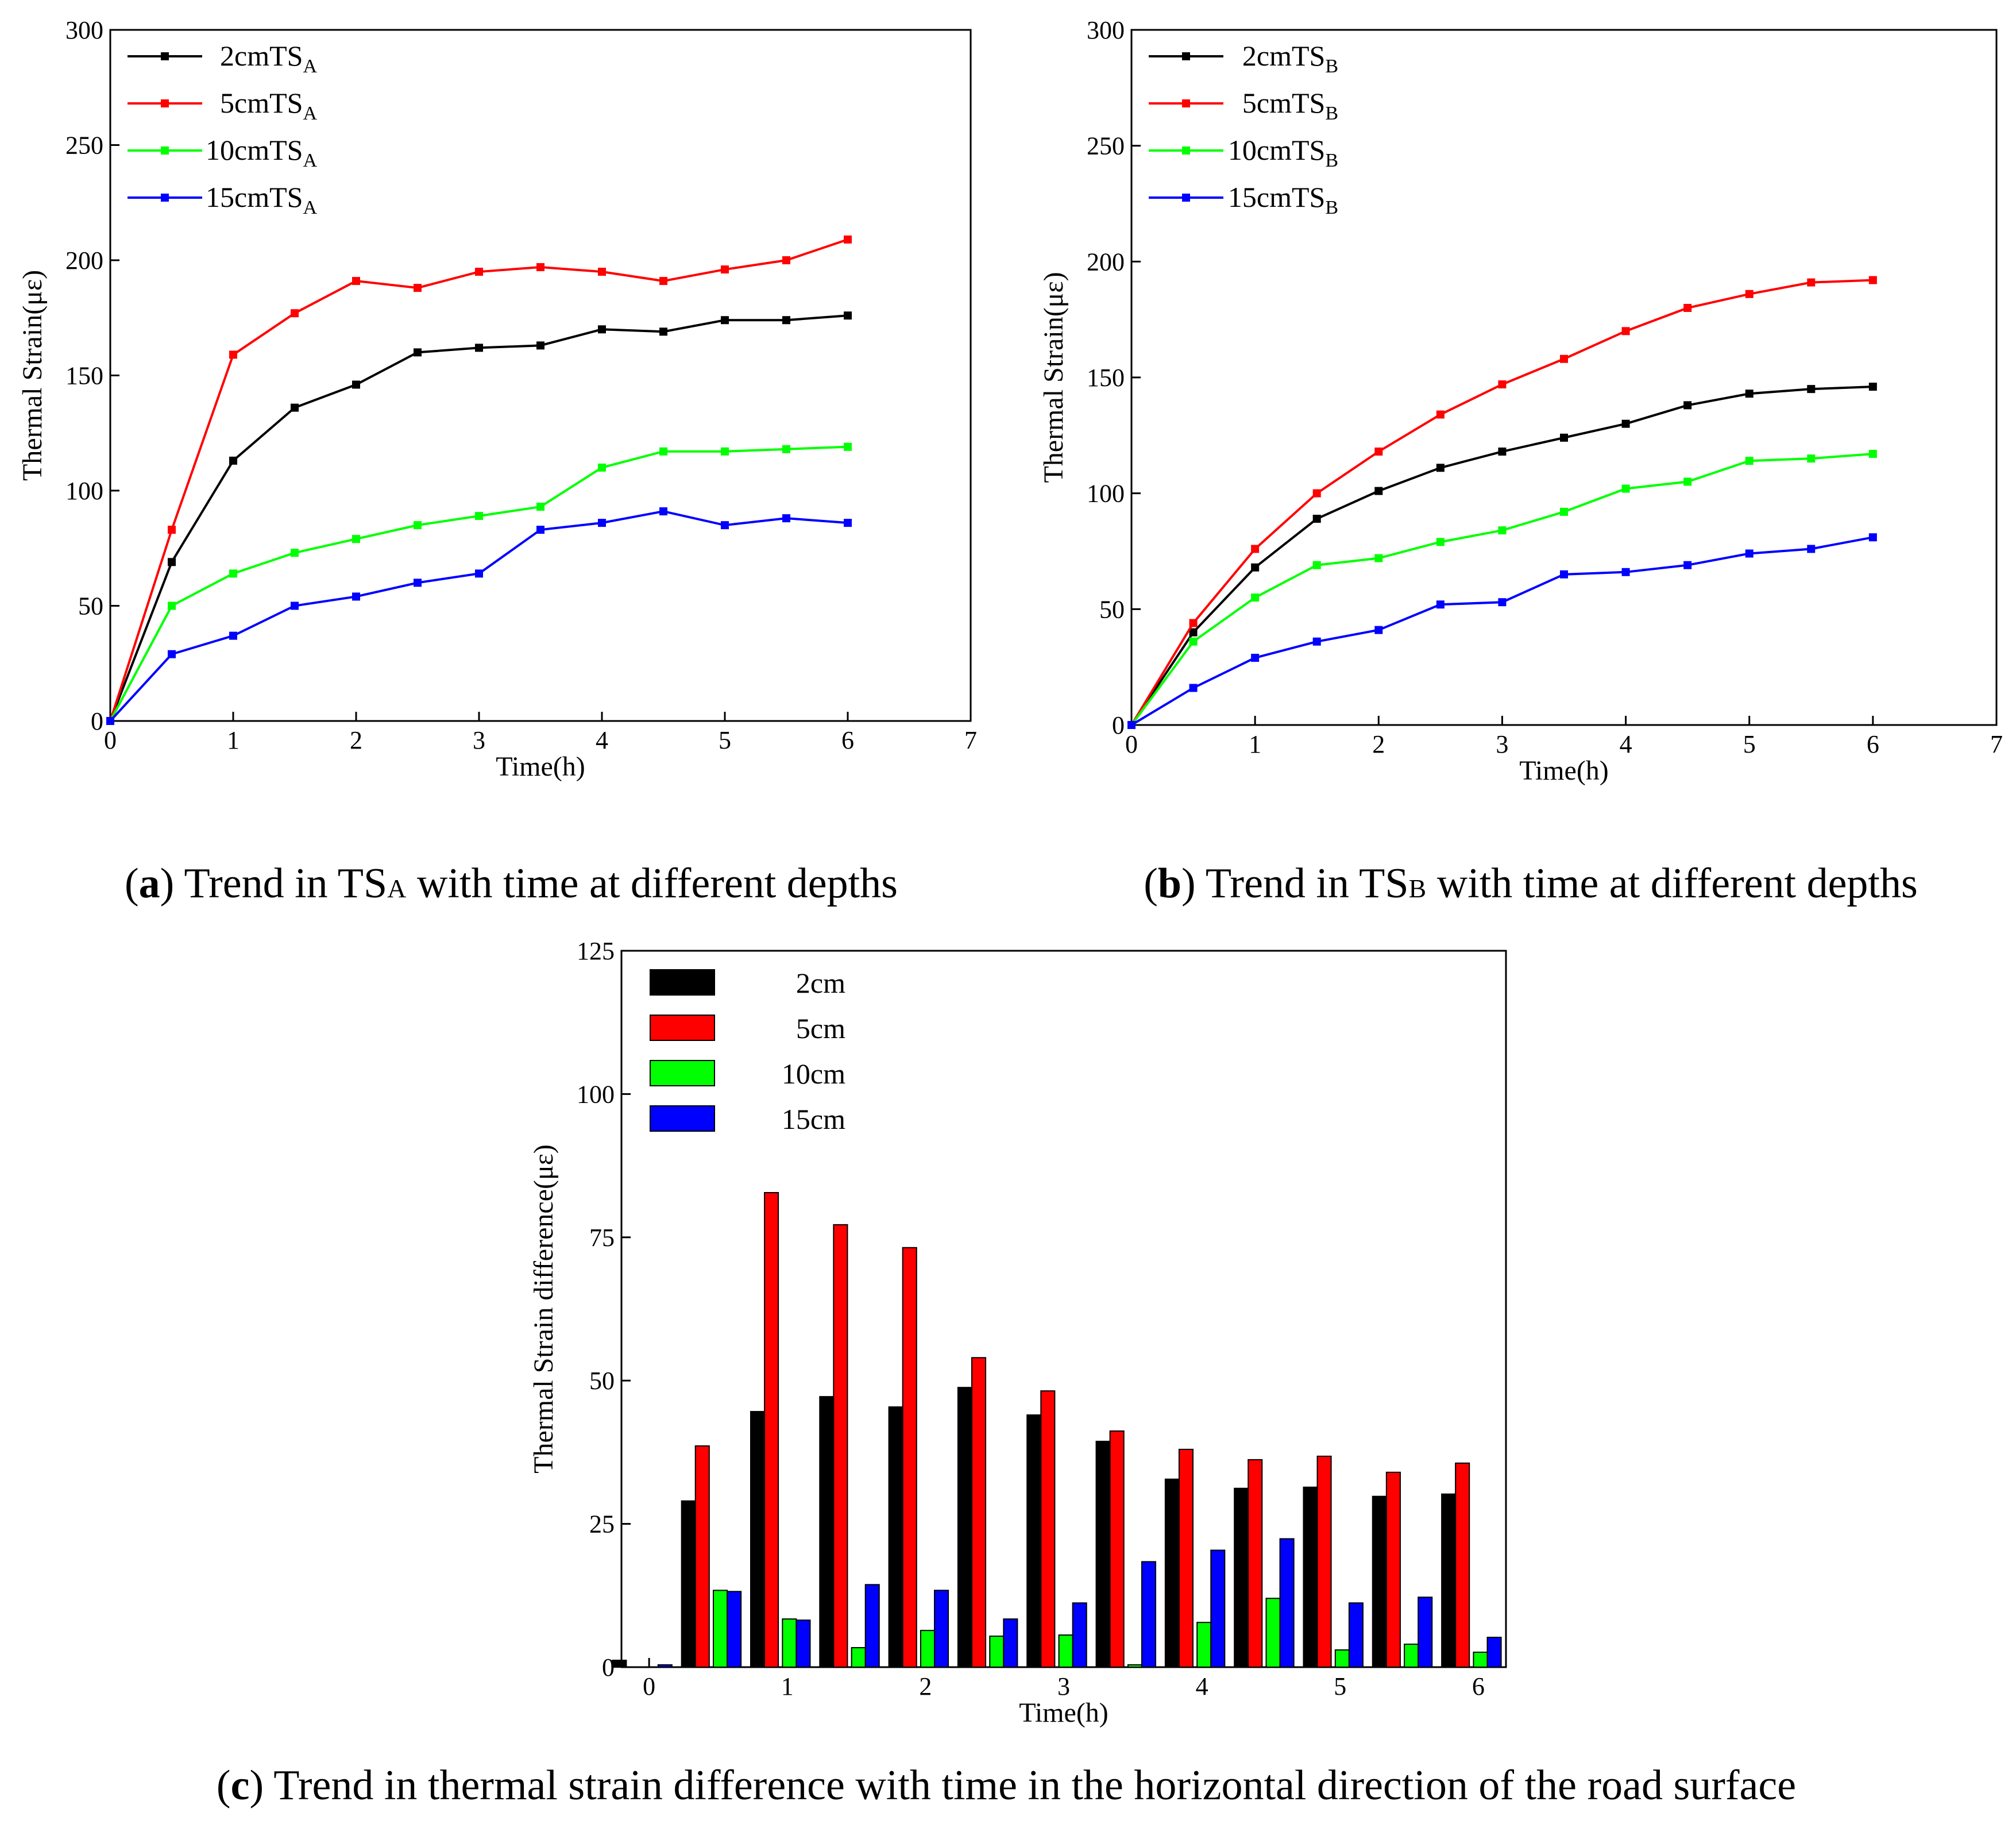 The width and height of the screenshot is (2016, 1828). What do you see at coordinates (132, 883) in the screenshot?
I see `caption-paren-open: (` at bounding box center [132, 883].